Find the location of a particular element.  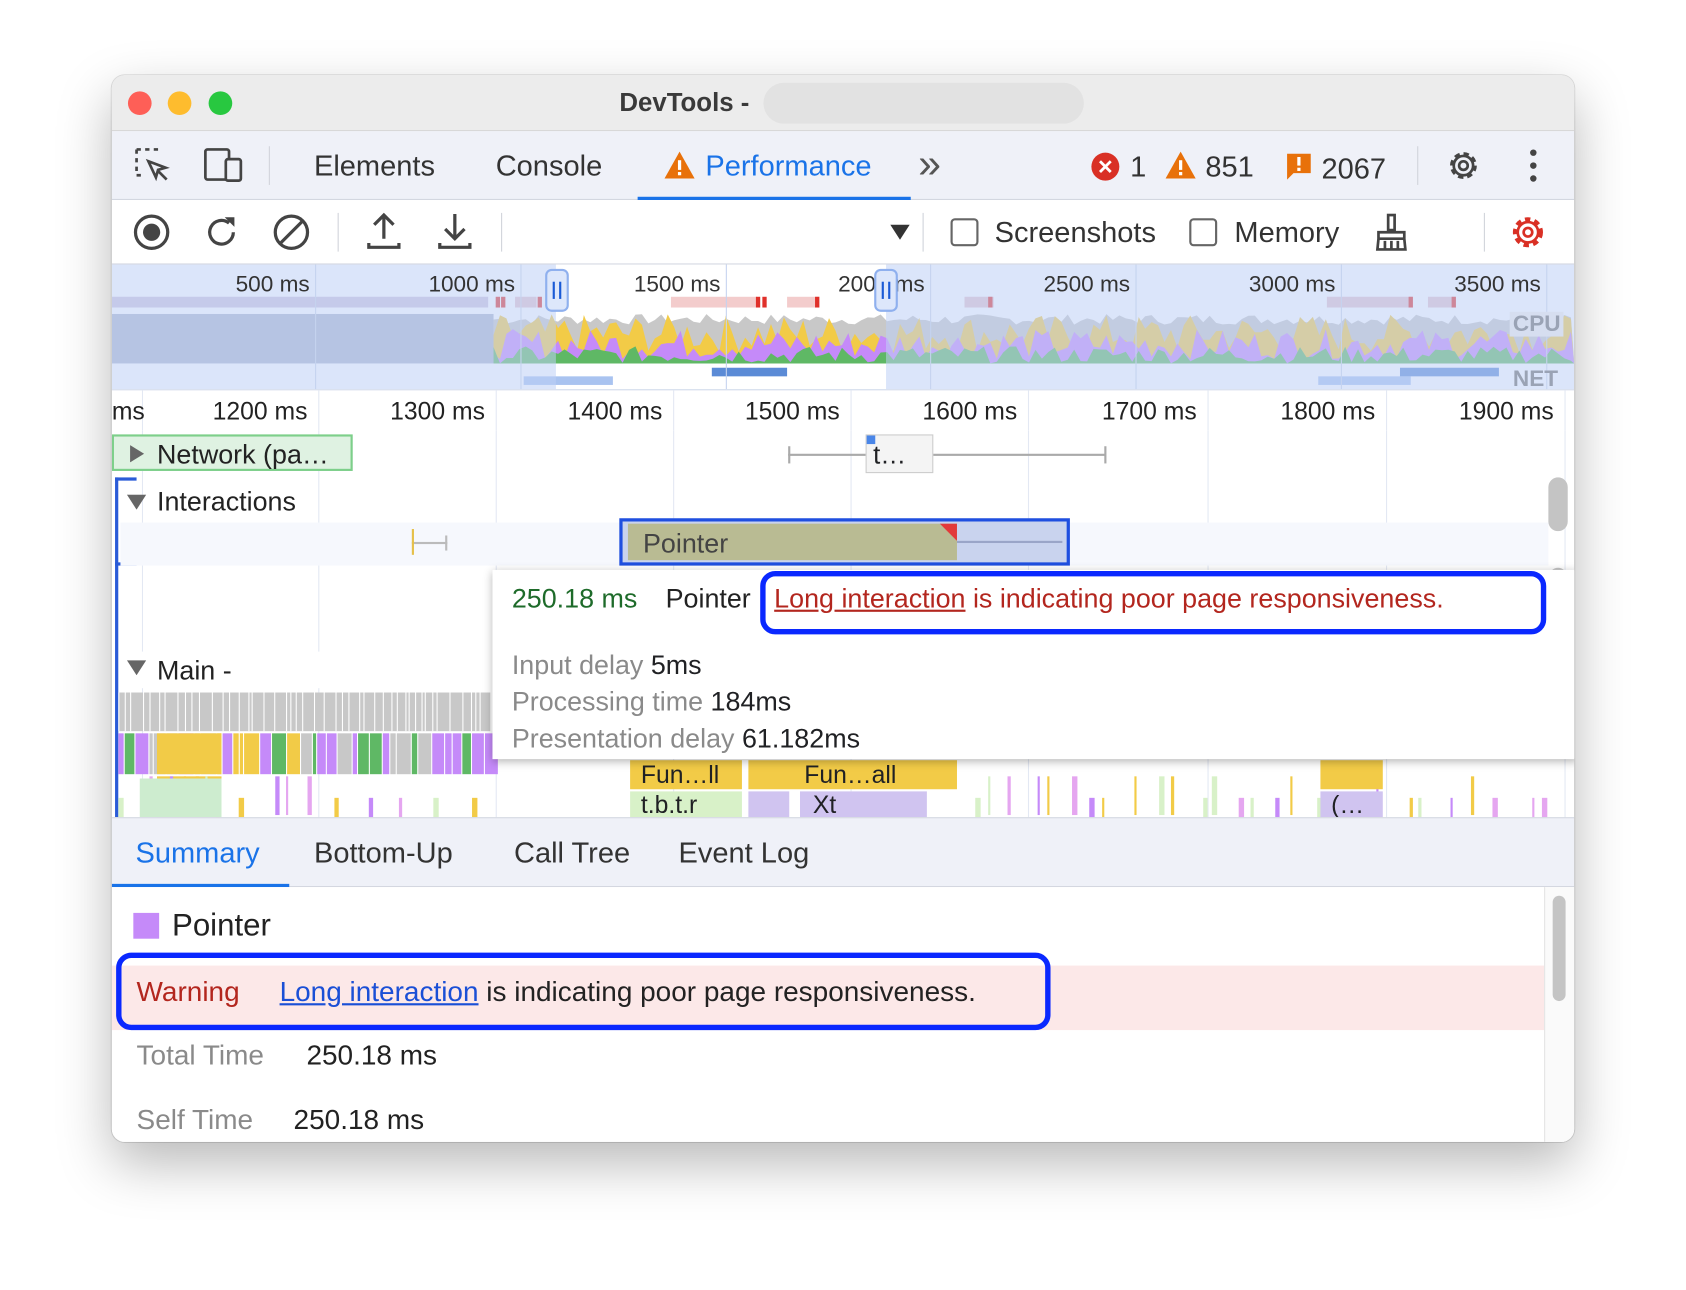

main-flame-chart is located at coordinates (833, 755).